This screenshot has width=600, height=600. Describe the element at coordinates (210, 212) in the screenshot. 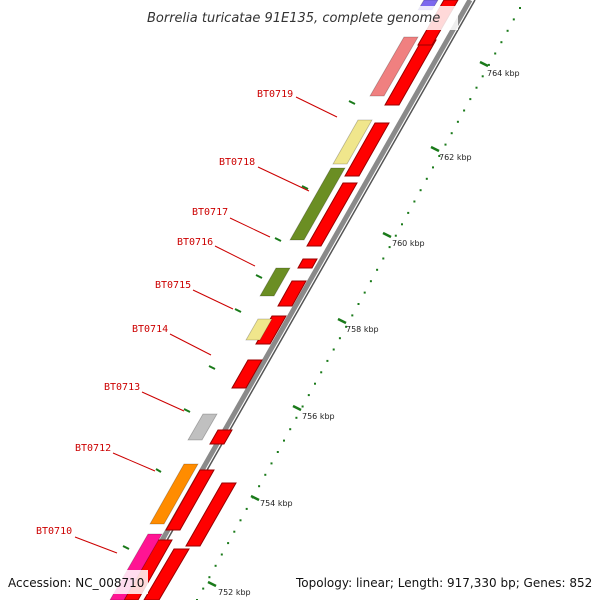

I see `gene-label: BT0717` at that location.